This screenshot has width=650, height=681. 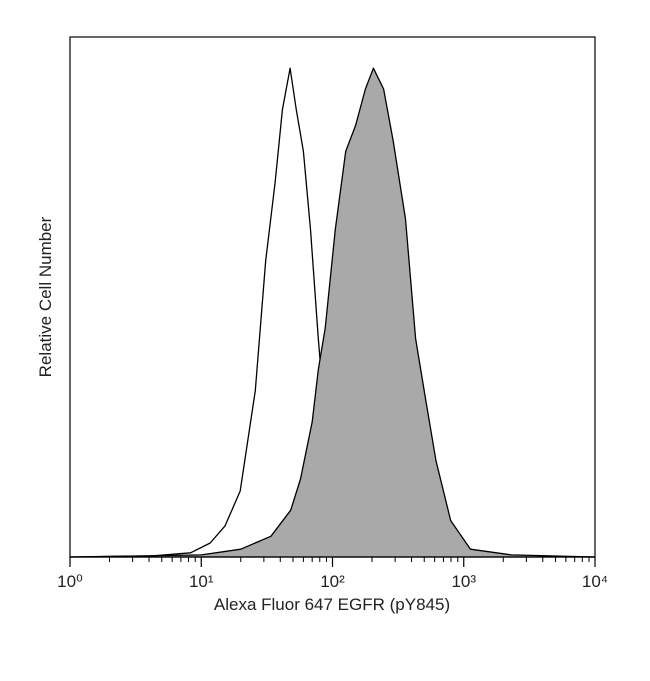 What do you see at coordinates (45, 296) in the screenshot?
I see `y-axis-label: Relative Cell Number` at bounding box center [45, 296].